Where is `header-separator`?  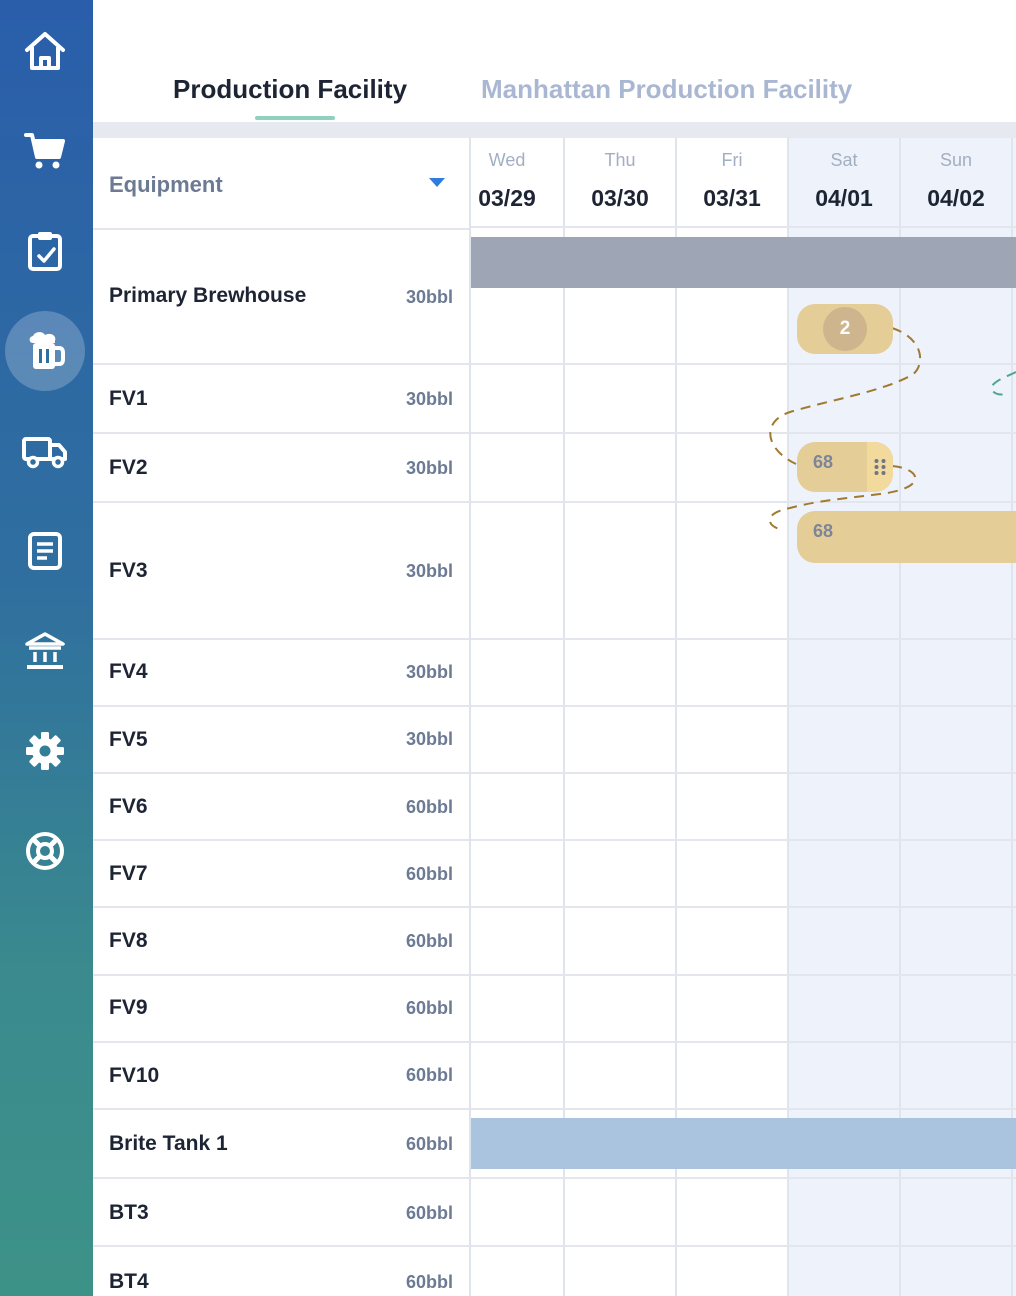
header-separator is located at coordinates (554, 130).